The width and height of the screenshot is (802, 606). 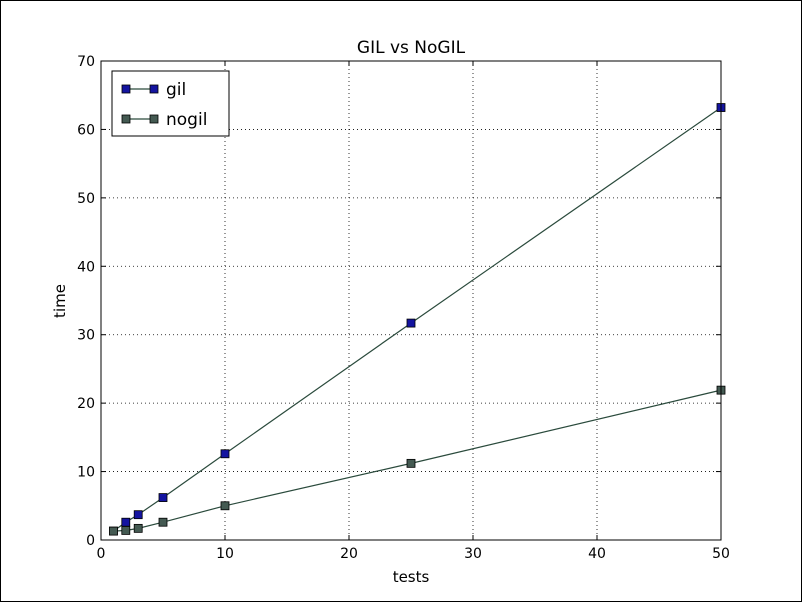 I want to click on x-tick-label: 10, so click(x=225, y=554).